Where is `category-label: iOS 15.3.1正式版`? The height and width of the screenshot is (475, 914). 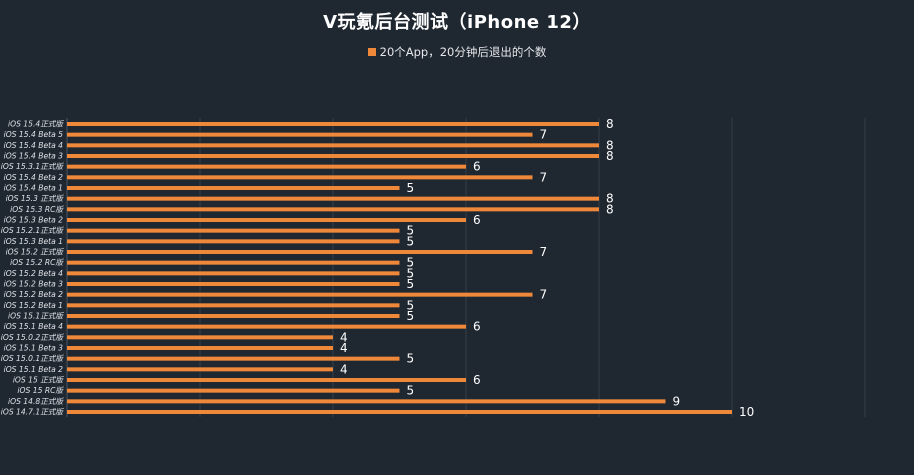 category-label: iOS 15.3.1正式版 is located at coordinates (33, 166).